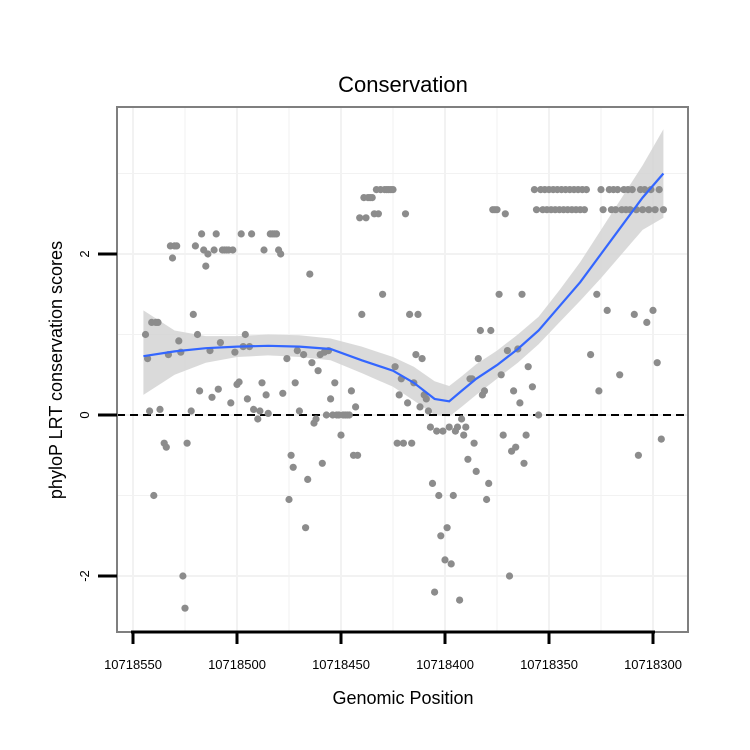  Describe the element at coordinates (341, 664) in the screenshot. I see `x-tick-label: 10718450` at that location.